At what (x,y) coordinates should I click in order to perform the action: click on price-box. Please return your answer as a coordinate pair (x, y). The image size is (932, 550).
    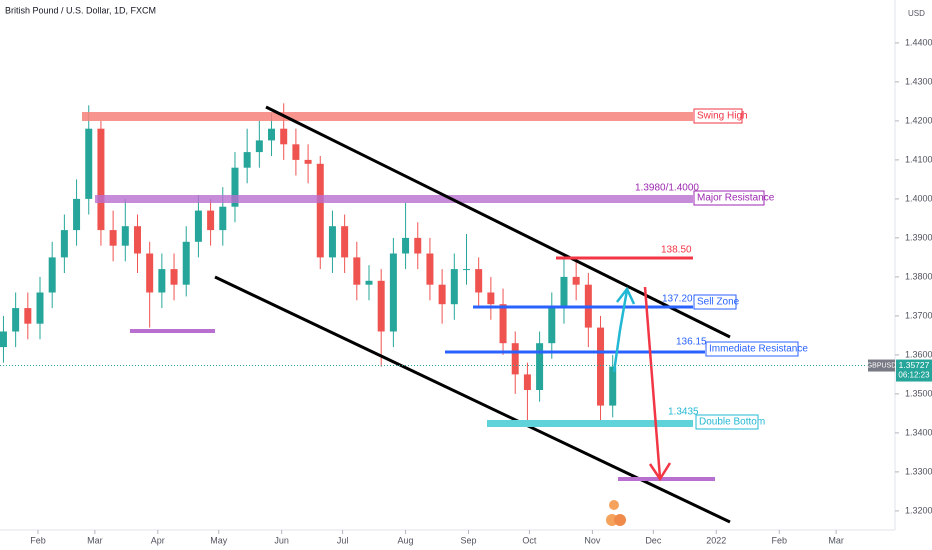
    Looking at the image, I should click on (914, 370).